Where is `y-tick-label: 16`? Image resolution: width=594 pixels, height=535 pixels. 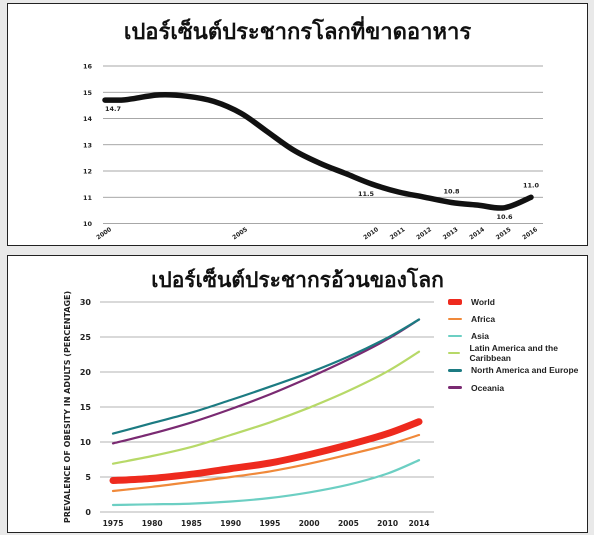
y-tick-label: 16 is located at coordinates (88, 67).